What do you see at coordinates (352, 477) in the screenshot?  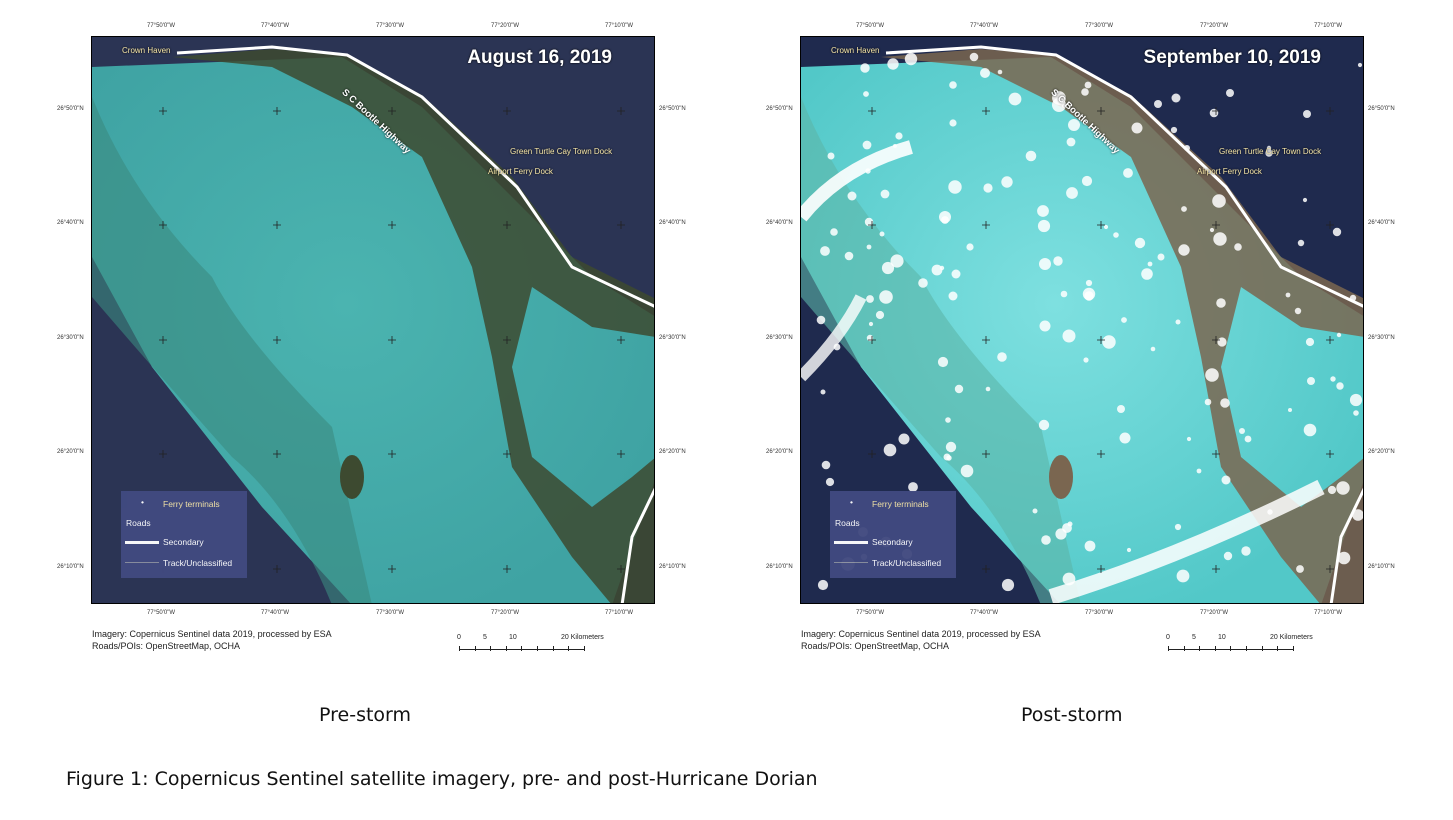 I see `island` at bounding box center [352, 477].